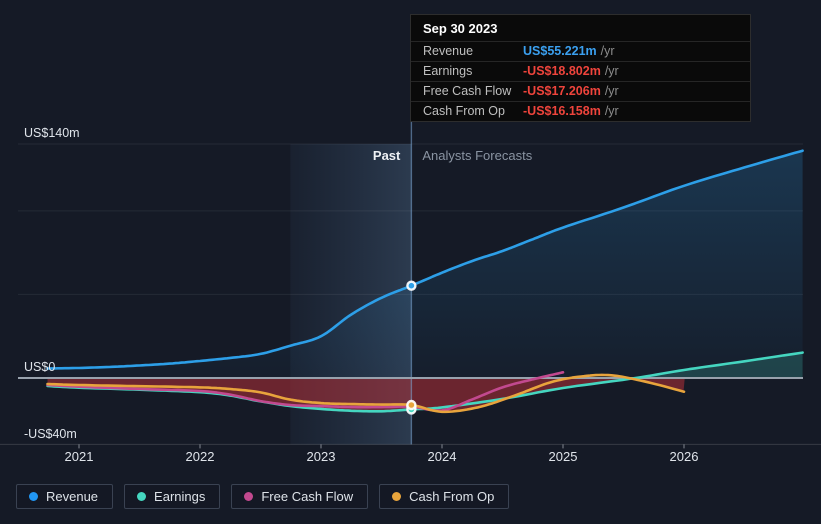 The image size is (821, 524). I want to click on marker-revenue, so click(411, 285).